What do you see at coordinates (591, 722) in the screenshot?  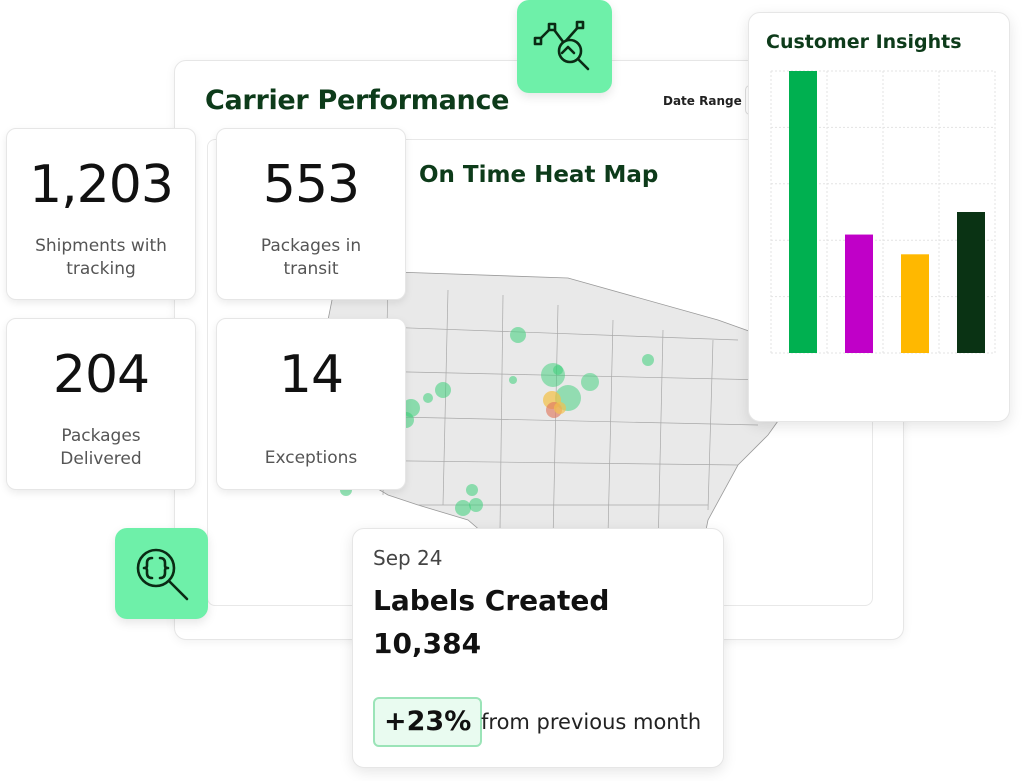 I see `change-text: from previous month` at bounding box center [591, 722].